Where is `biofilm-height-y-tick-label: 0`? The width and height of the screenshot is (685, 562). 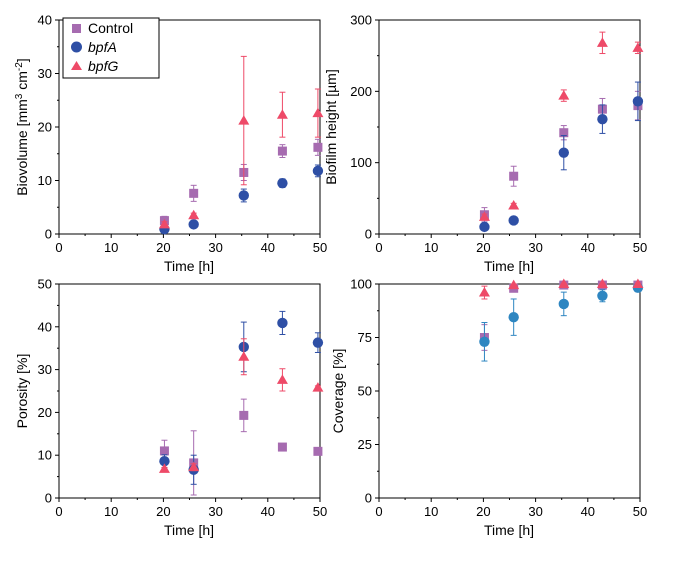 biofilm-height-y-tick-label: 0 is located at coordinates (368, 234).